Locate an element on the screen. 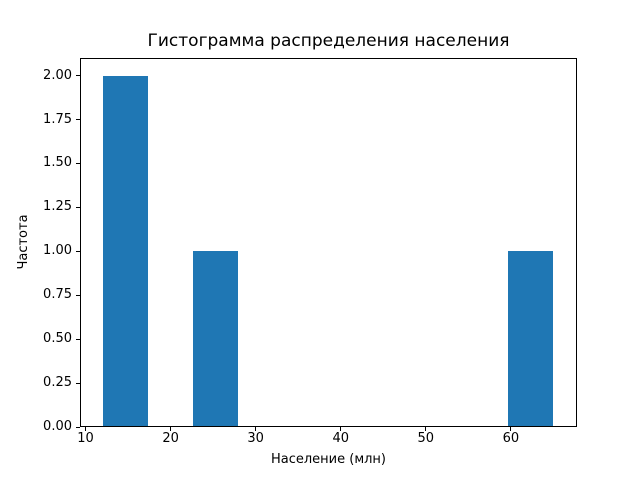 The width and height of the screenshot is (640, 480). x-tick-label: 20 is located at coordinates (170, 438).